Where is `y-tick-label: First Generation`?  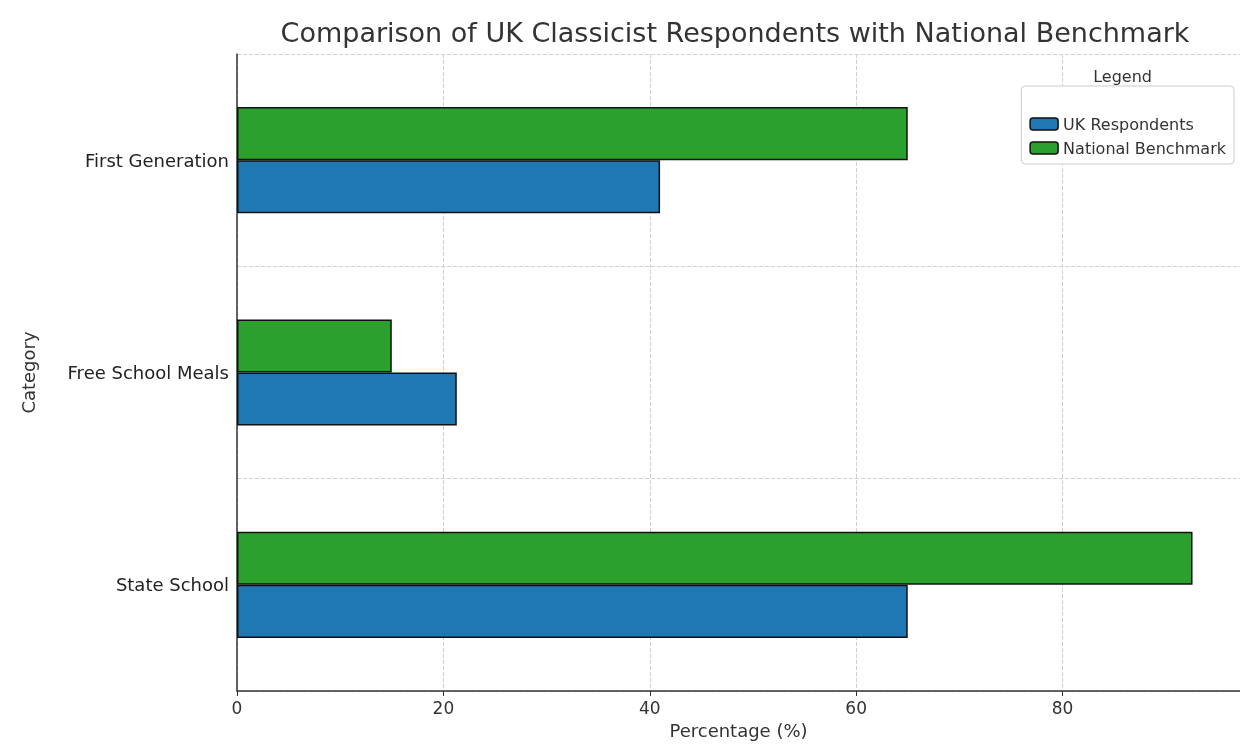 y-tick-label: First Generation is located at coordinates (156, 160).